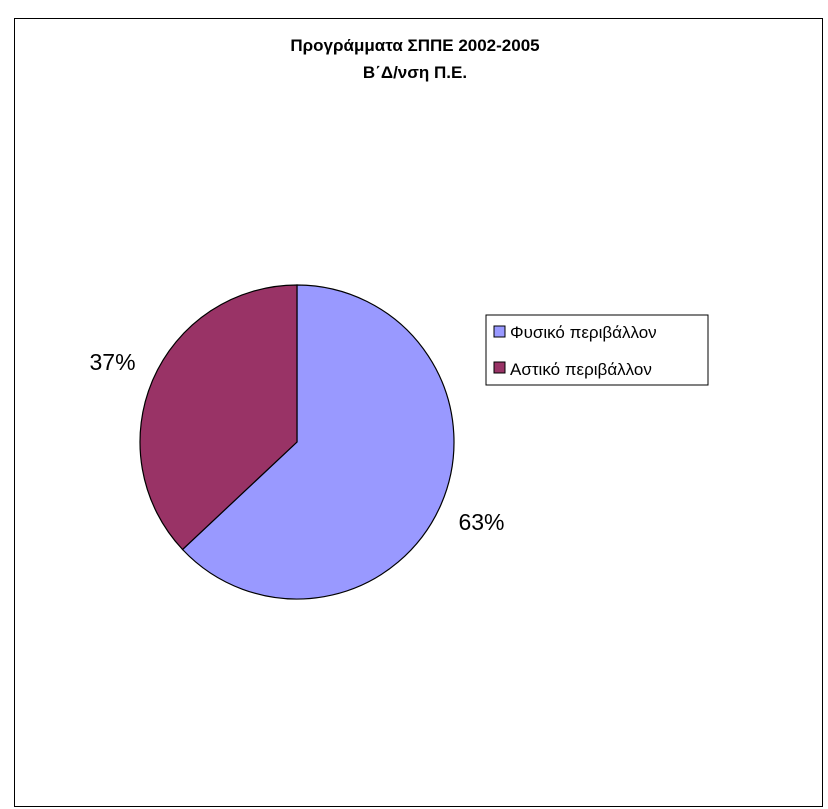  I want to click on legend-label-natural: Φυσικό περιβάλλον, so click(583, 332).